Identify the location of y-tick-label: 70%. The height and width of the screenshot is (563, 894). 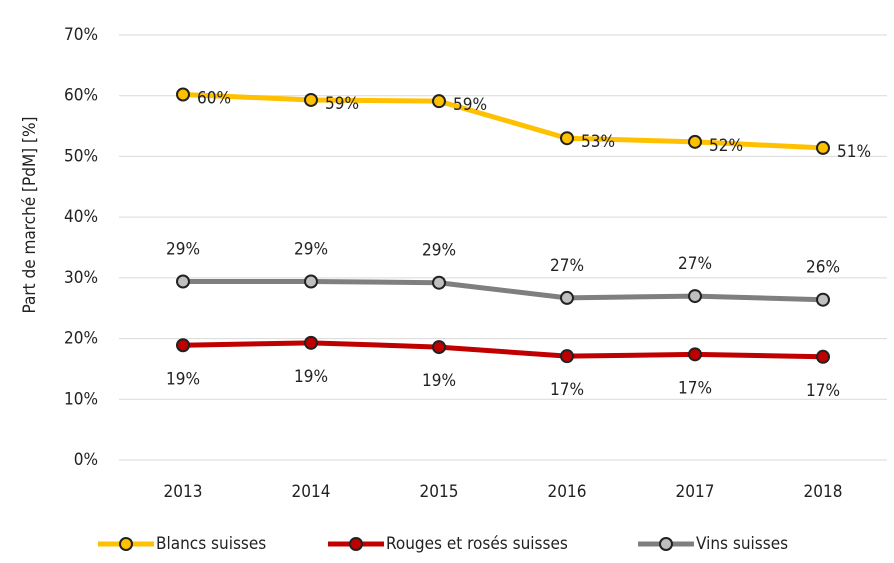
(81, 35).